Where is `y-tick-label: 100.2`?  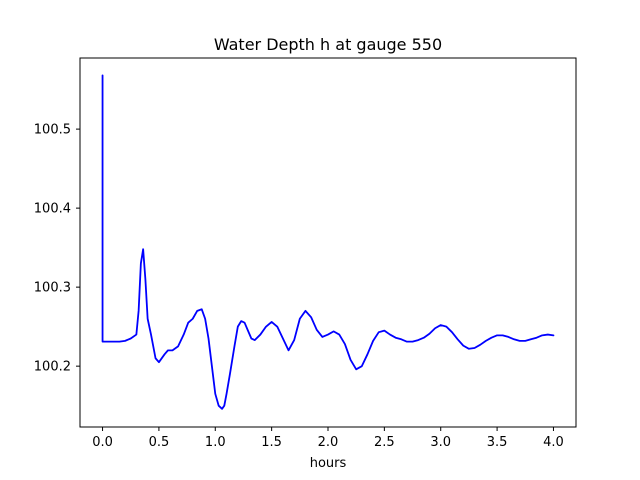
y-tick-label: 100.2 is located at coordinates (52, 367).